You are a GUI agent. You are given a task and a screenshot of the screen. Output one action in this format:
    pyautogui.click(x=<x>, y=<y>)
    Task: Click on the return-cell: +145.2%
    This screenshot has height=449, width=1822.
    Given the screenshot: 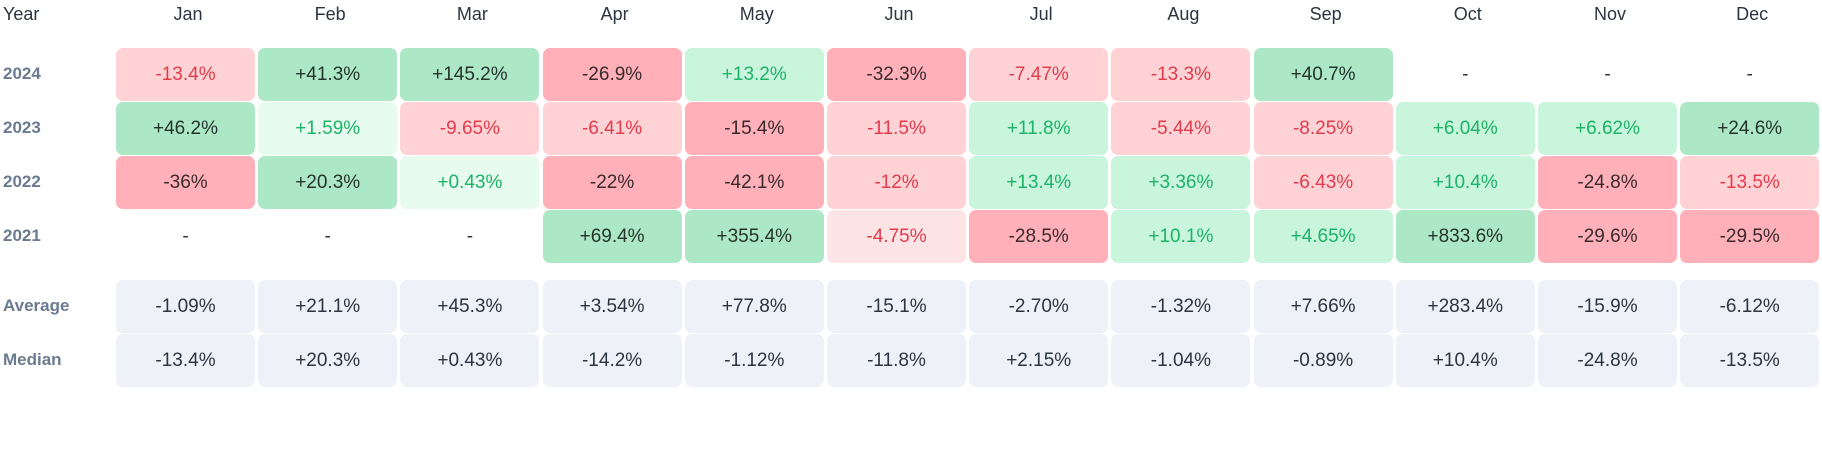 What is the action you would take?
    pyautogui.click(x=470, y=74)
    